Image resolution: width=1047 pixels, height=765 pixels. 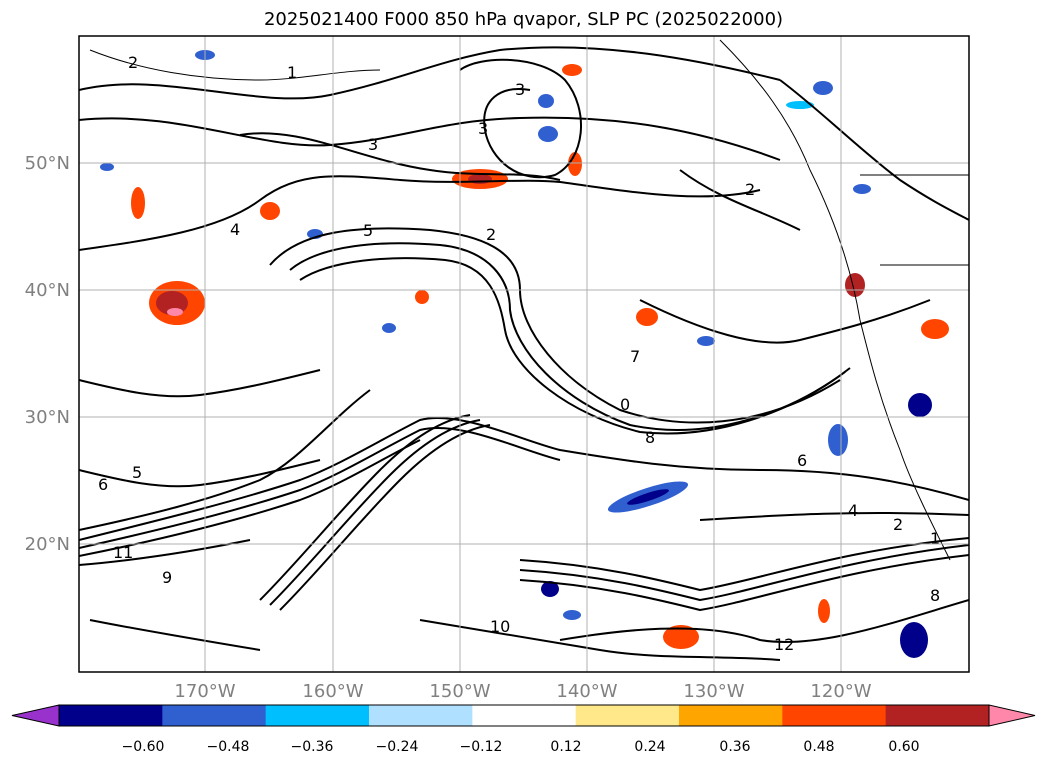 What do you see at coordinates (228, 747) in the screenshot?
I see `colorbar-tick: −0.48` at bounding box center [228, 747].